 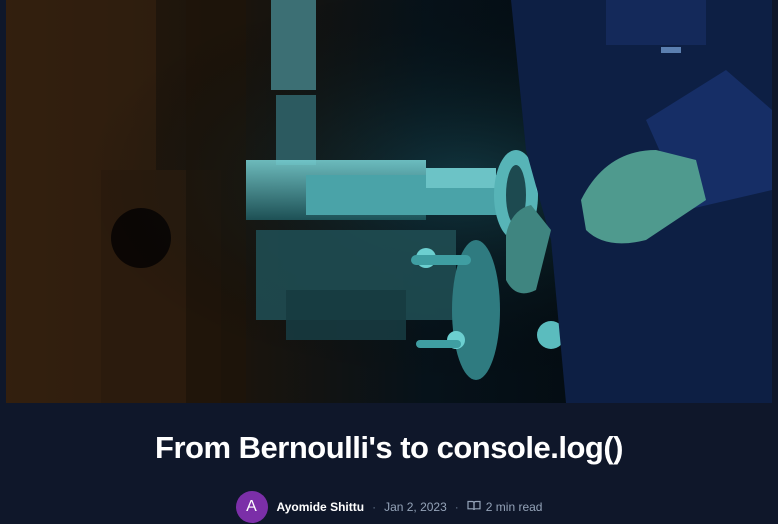 I want to click on author-avatar: A, so click(x=251, y=507).